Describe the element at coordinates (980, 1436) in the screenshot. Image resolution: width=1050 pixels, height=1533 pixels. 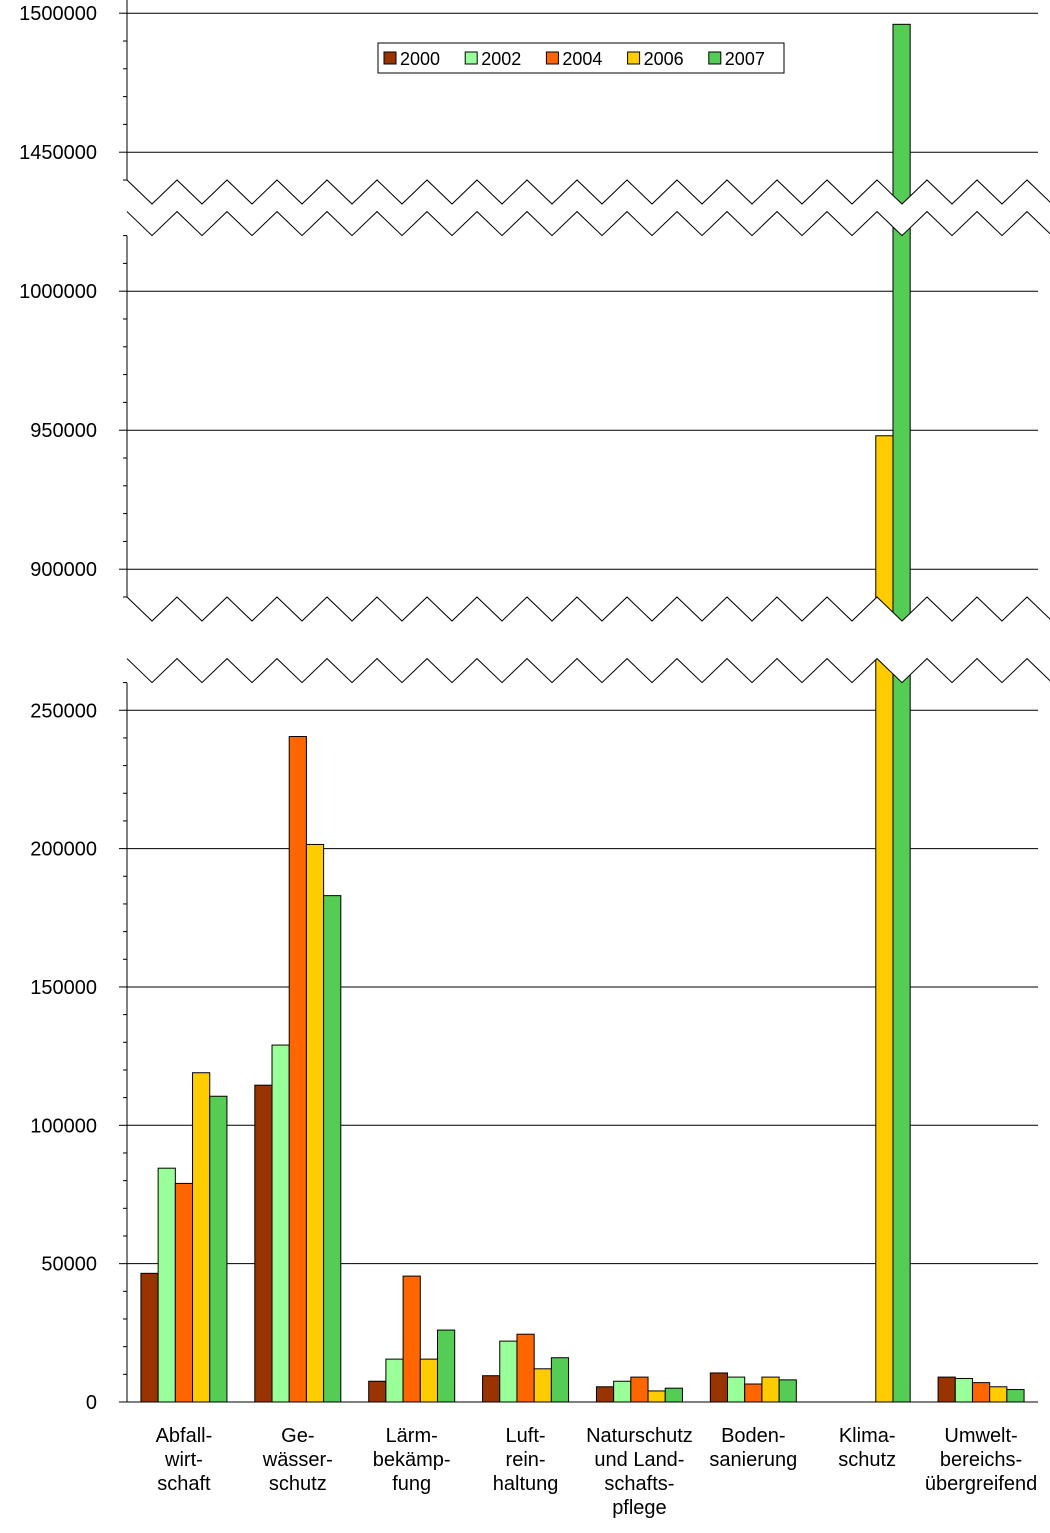
I see `category-label-line: Umwelt-` at that location.